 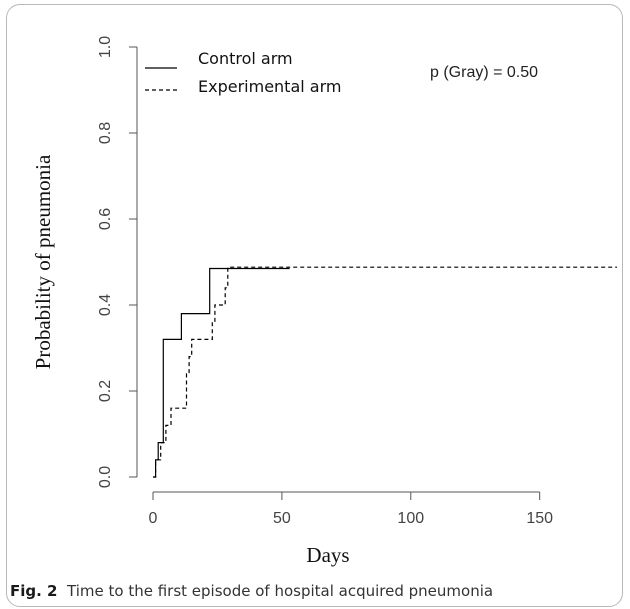 What do you see at coordinates (410, 518) in the screenshot?
I see `x-tick-label: 100` at bounding box center [410, 518].